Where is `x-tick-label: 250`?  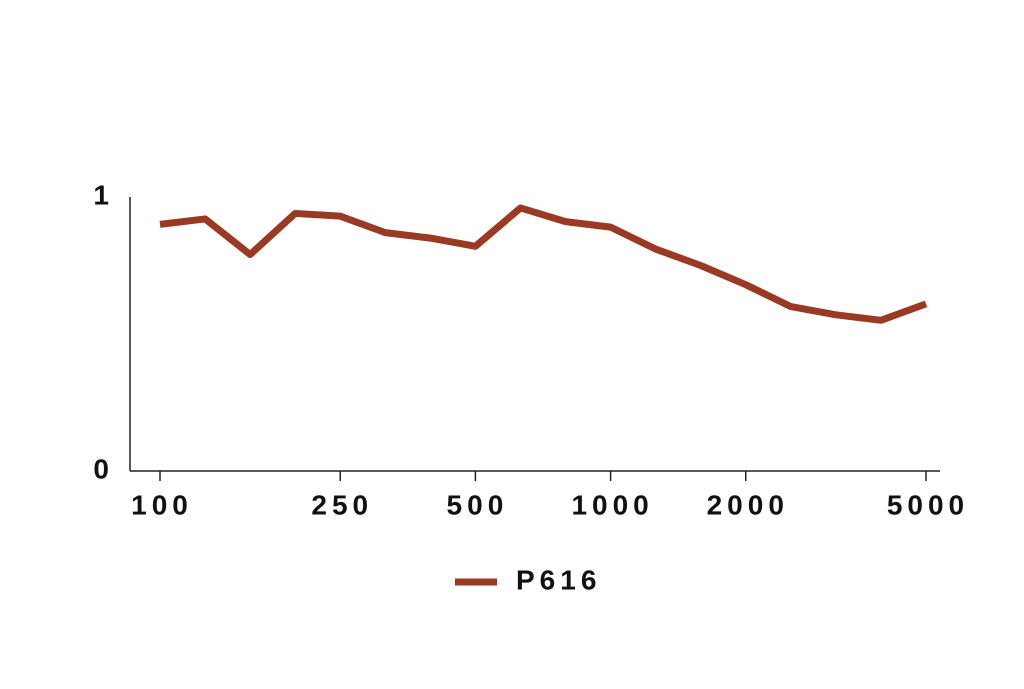
x-tick-label: 250 is located at coordinates (342, 504).